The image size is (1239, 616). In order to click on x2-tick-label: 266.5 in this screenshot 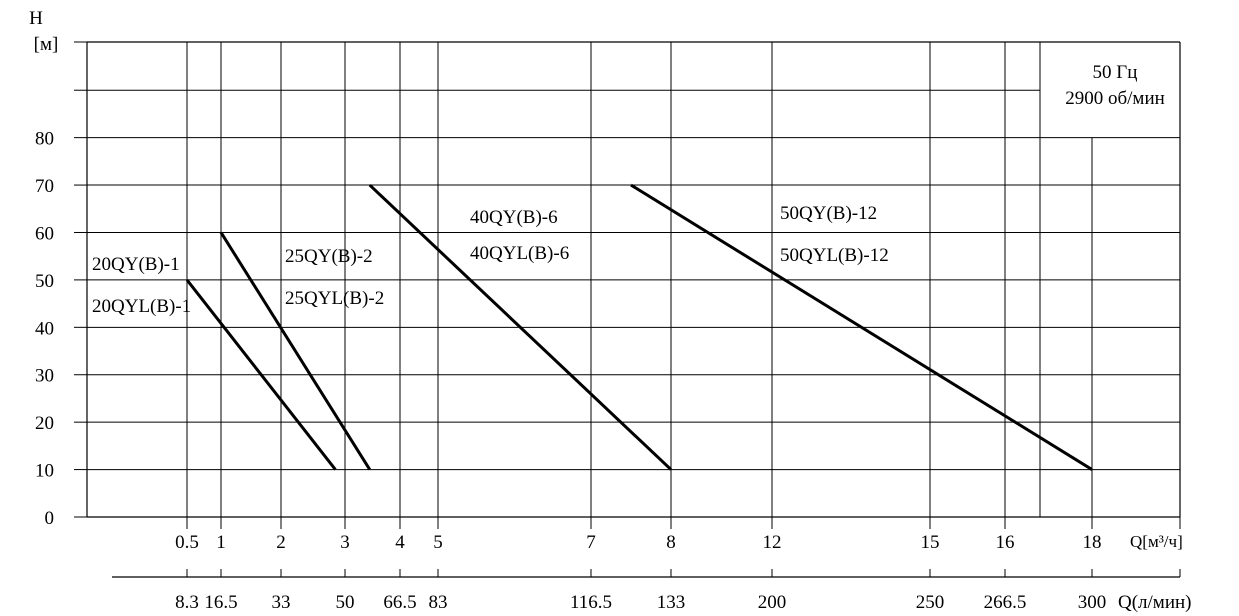, I will do `click(1005, 602)`.